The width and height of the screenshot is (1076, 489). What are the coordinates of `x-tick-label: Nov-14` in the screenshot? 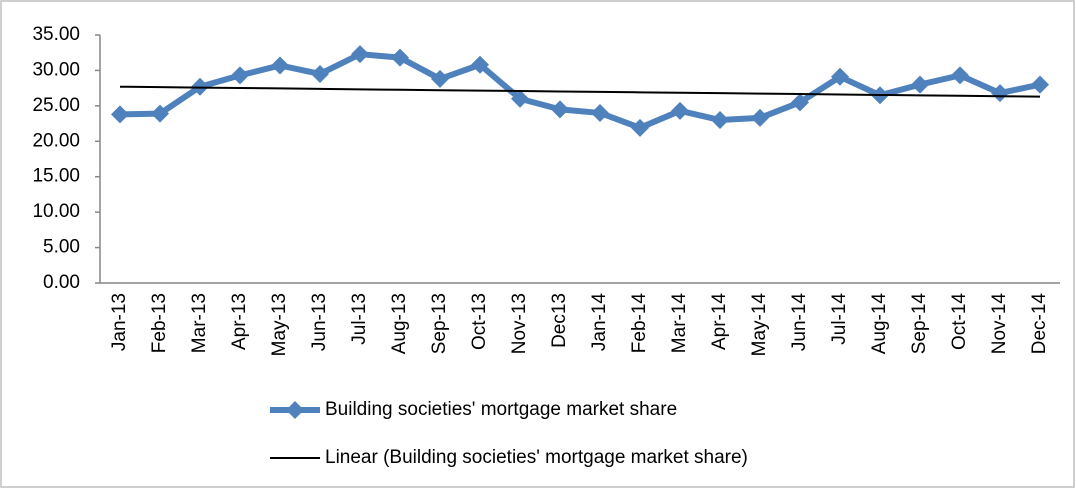 It's located at (999, 324).